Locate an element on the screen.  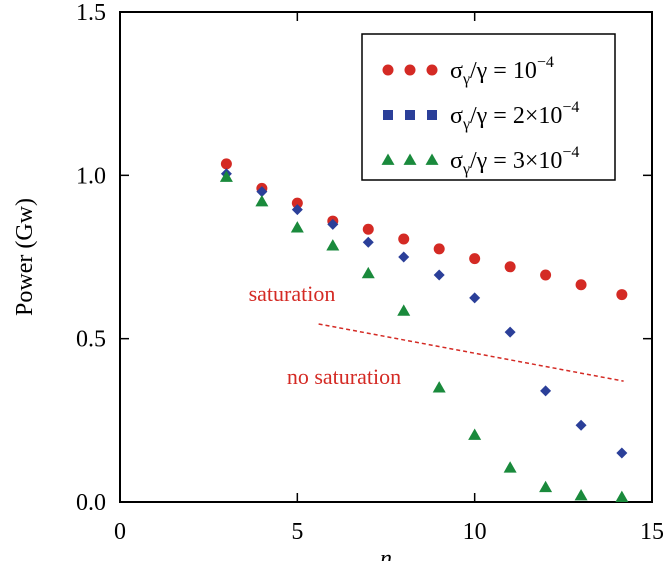
y-tick-label: 0.5 is located at coordinates (91, 340).